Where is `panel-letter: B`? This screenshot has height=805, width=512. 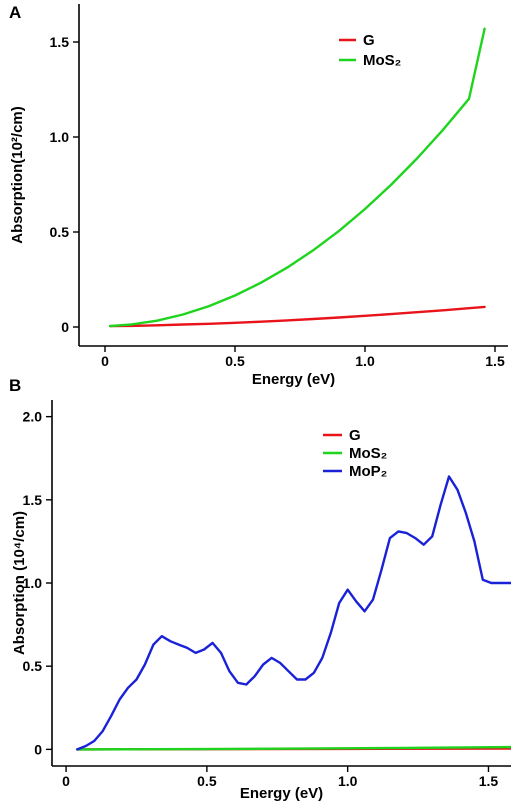
panel-letter: B is located at coordinates (15, 385).